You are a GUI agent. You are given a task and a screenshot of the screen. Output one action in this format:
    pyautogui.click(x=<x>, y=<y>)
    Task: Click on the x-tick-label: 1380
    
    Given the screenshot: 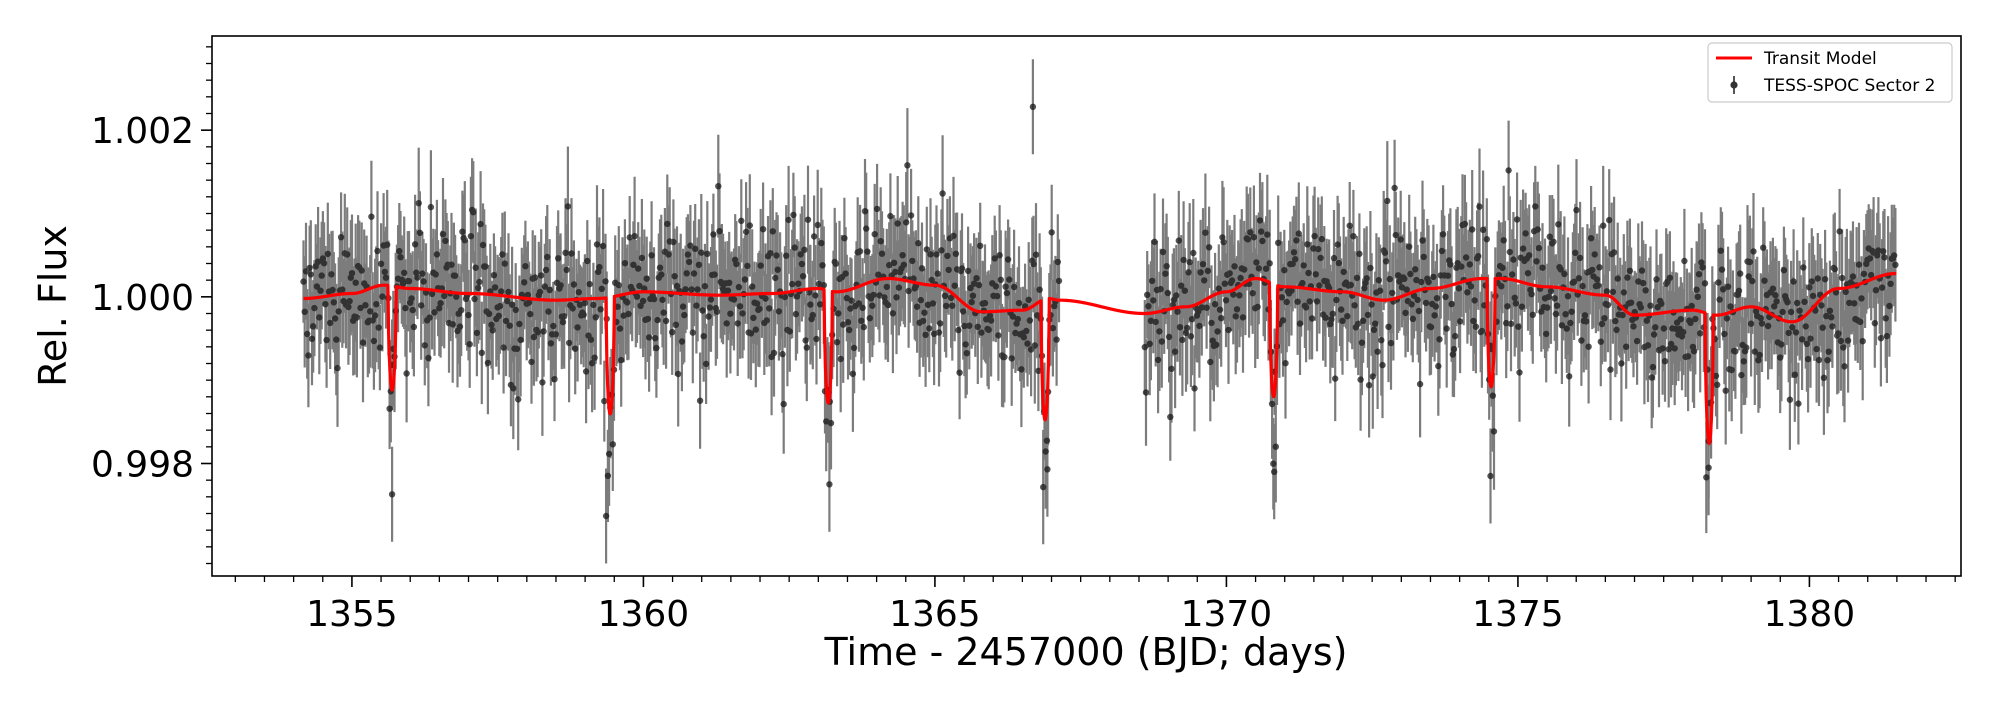 What is the action you would take?
    pyautogui.click(x=1810, y=614)
    